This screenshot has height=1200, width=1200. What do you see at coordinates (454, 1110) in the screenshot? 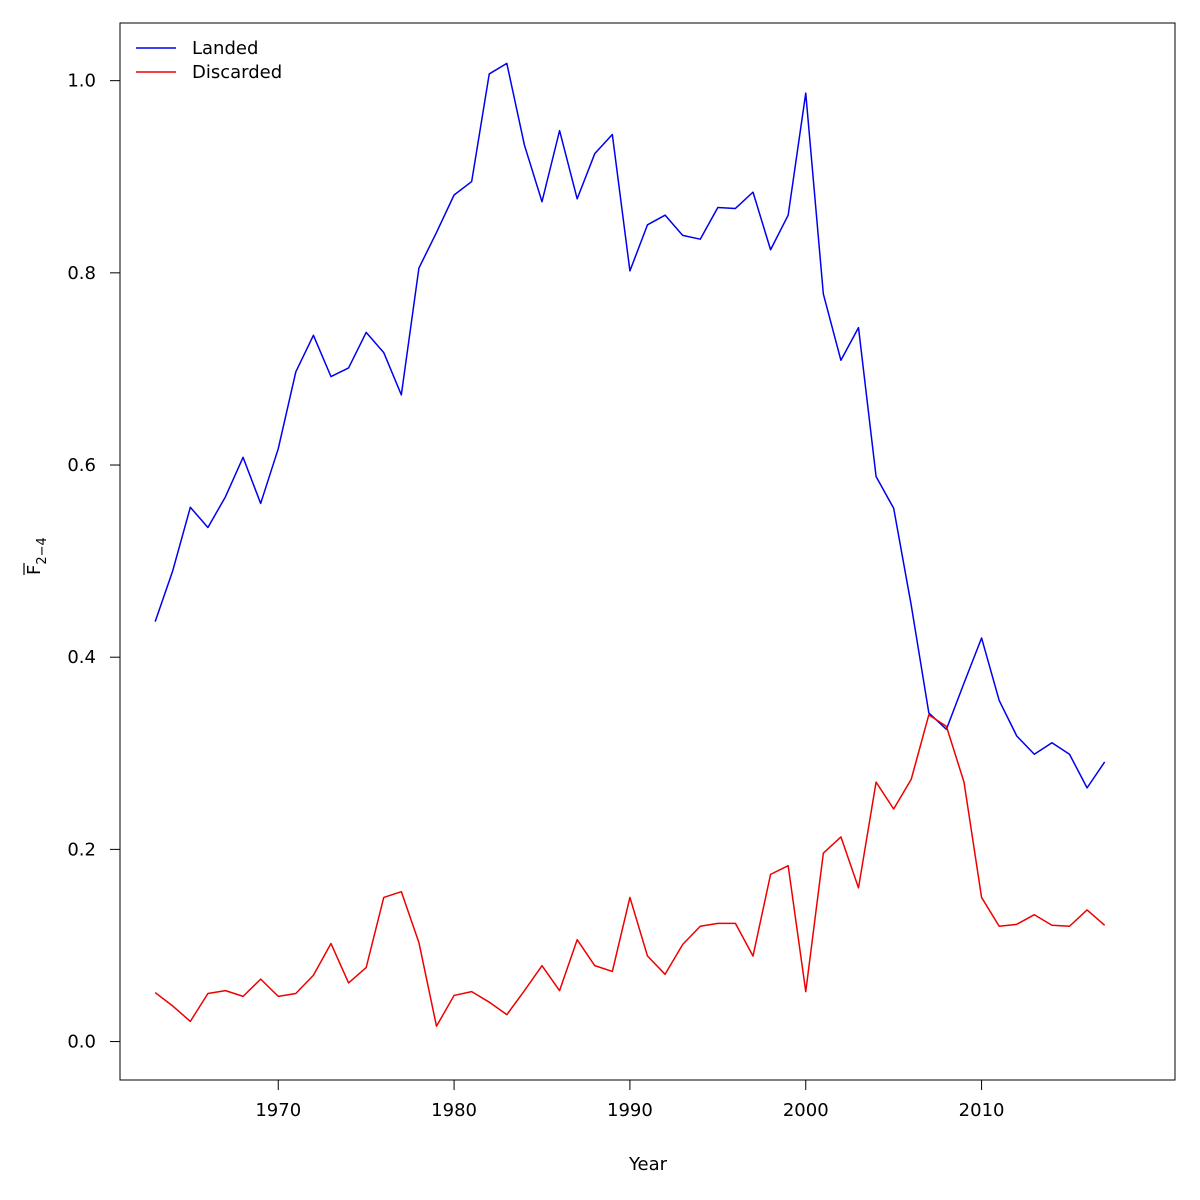
I see `x-tick-label-1980: 1980` at bounding box center [454, 1110].